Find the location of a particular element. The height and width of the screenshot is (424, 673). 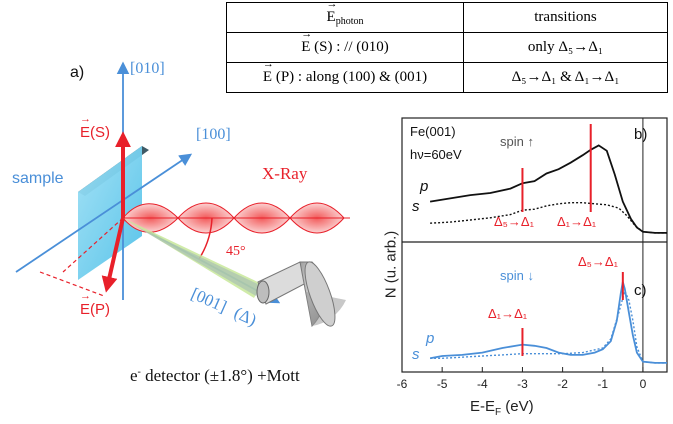

table-header-transitions: transitions is located at coordinates (565, 17).